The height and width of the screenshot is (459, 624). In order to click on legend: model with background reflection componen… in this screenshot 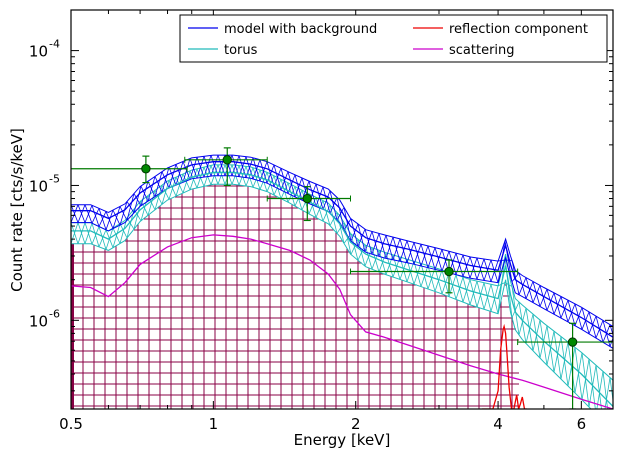, I will do `click(393, 38)`.